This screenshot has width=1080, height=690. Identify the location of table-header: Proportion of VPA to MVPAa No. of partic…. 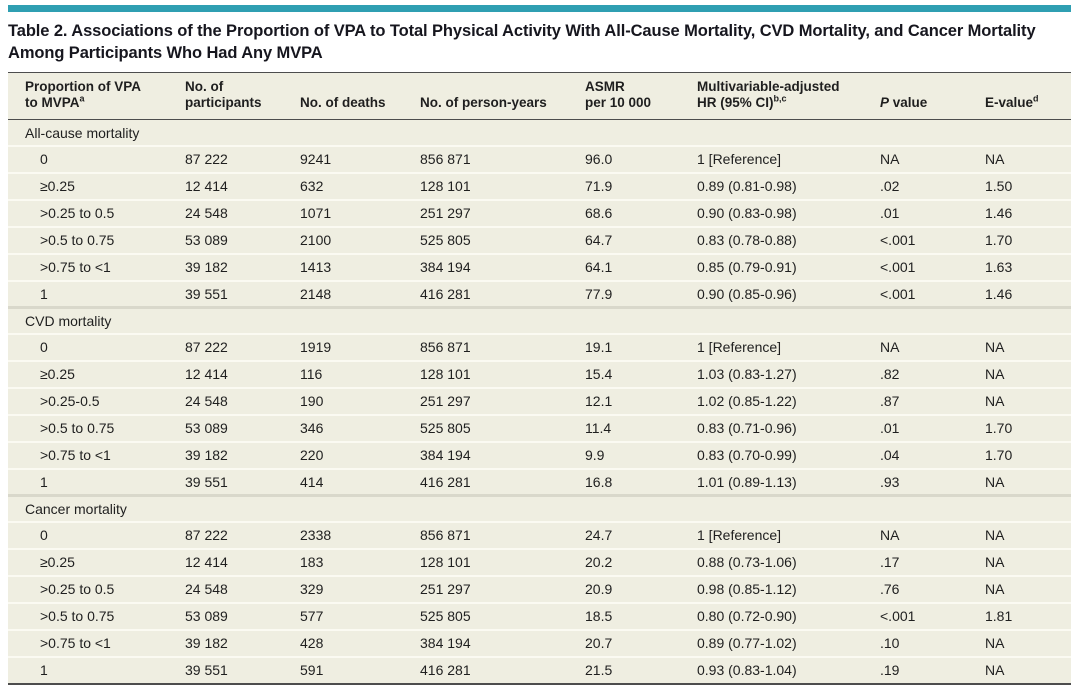
(539, 96).